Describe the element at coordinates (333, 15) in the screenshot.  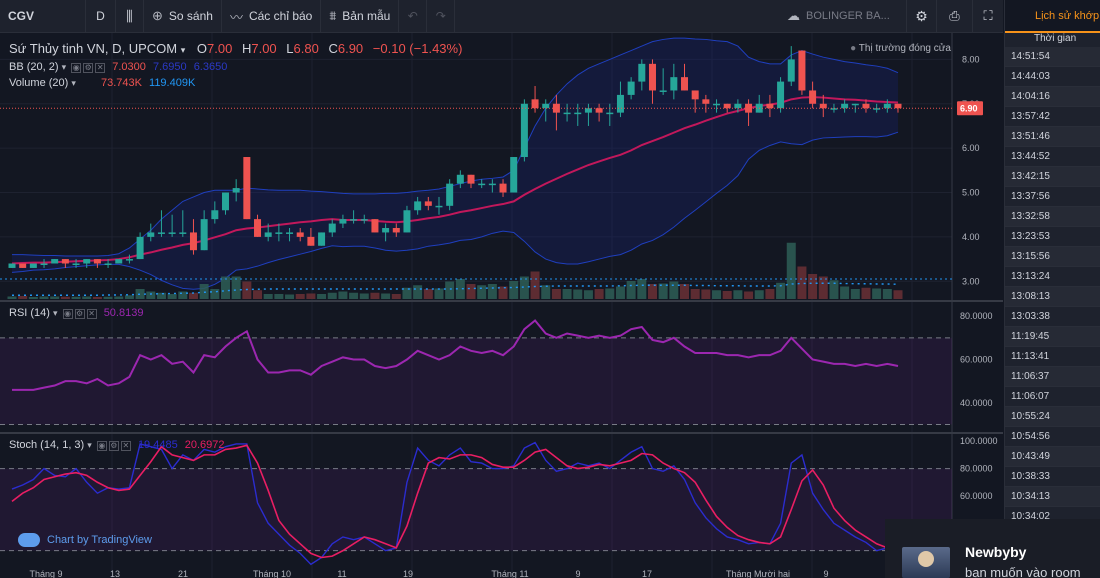
I see `templates-icon: ⩩` at that location.